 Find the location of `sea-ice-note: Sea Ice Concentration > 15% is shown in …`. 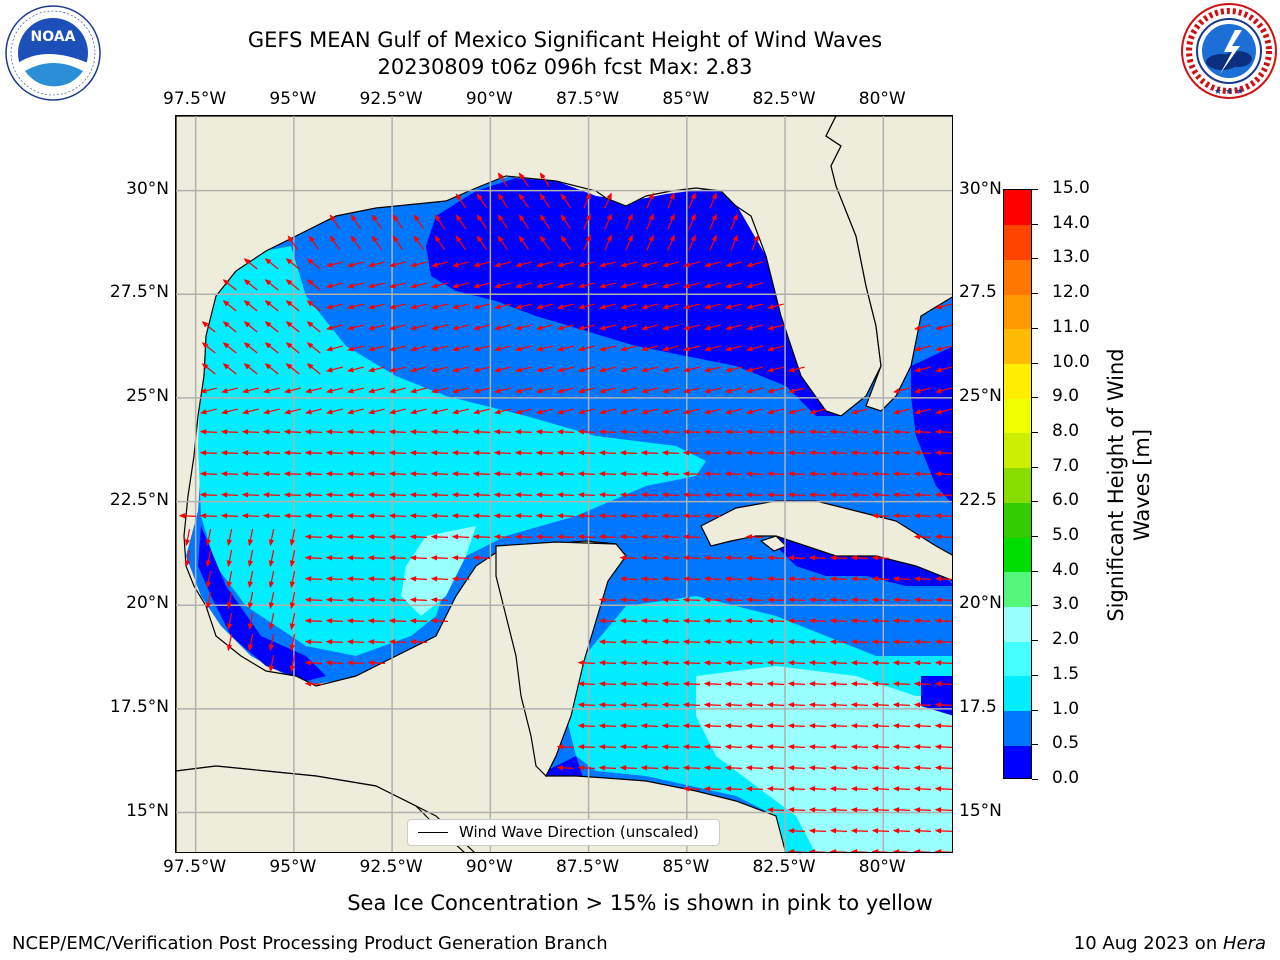

sea-ice-note: Sea Ice Concentration > 15% is shown in … is located at coordinates (640, 903).